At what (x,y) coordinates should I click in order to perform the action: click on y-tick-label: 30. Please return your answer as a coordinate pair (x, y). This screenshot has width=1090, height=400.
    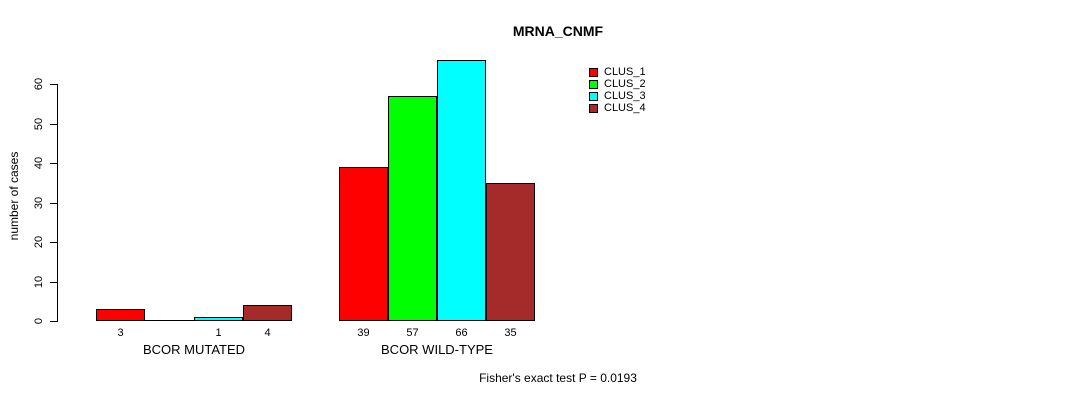
    Looking at the image, I should click on (39, 203).